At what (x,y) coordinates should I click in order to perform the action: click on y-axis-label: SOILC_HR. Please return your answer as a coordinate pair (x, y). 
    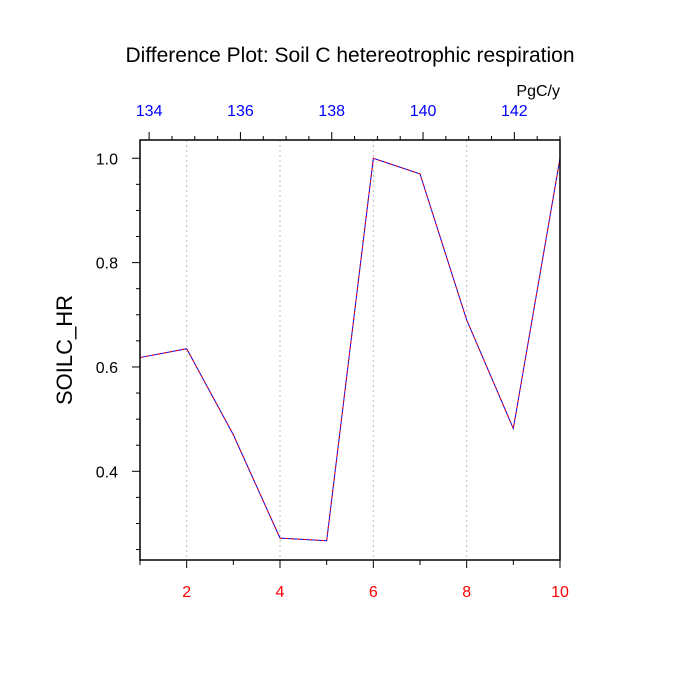
    Looking at the image, I should click on (64, 350).